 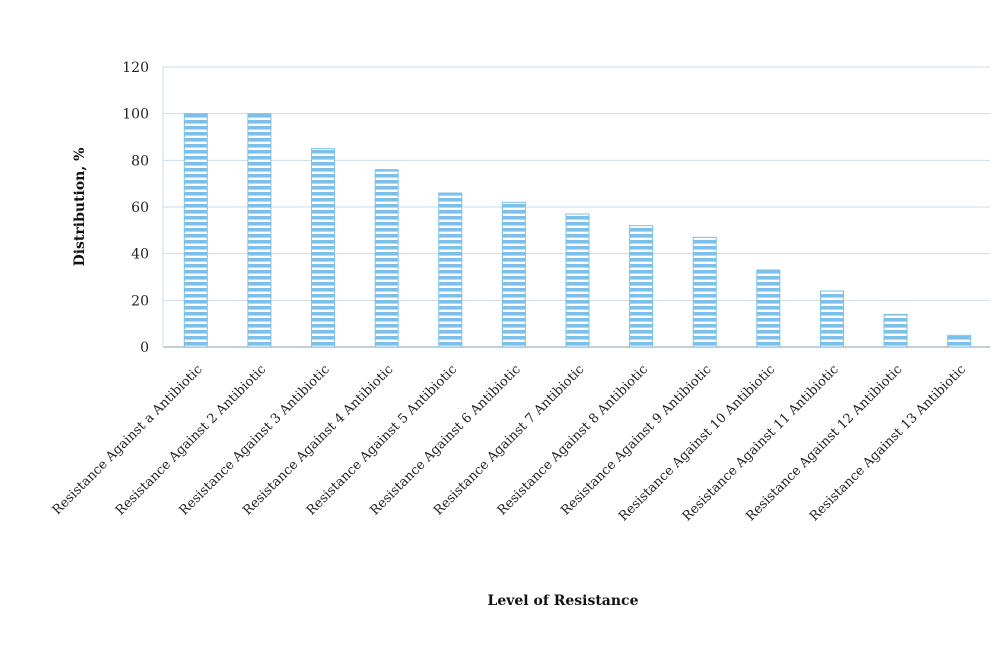 What do you see at coordinates (140, 301) in the screenshot?
I see `y-tick-label: 20` at bounding box center [140, 301].